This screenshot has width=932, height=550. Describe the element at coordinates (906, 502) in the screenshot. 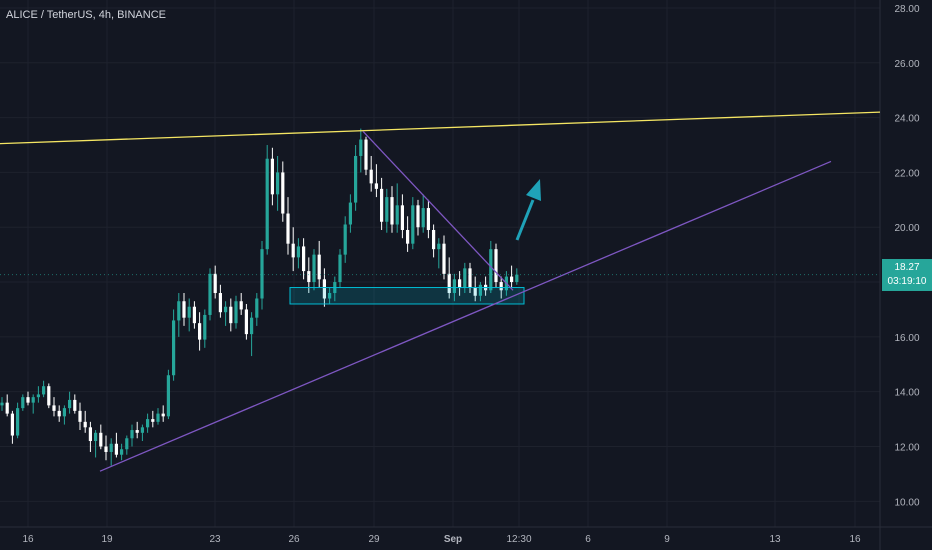

I see `y-tick-label: 10.00` at that location.